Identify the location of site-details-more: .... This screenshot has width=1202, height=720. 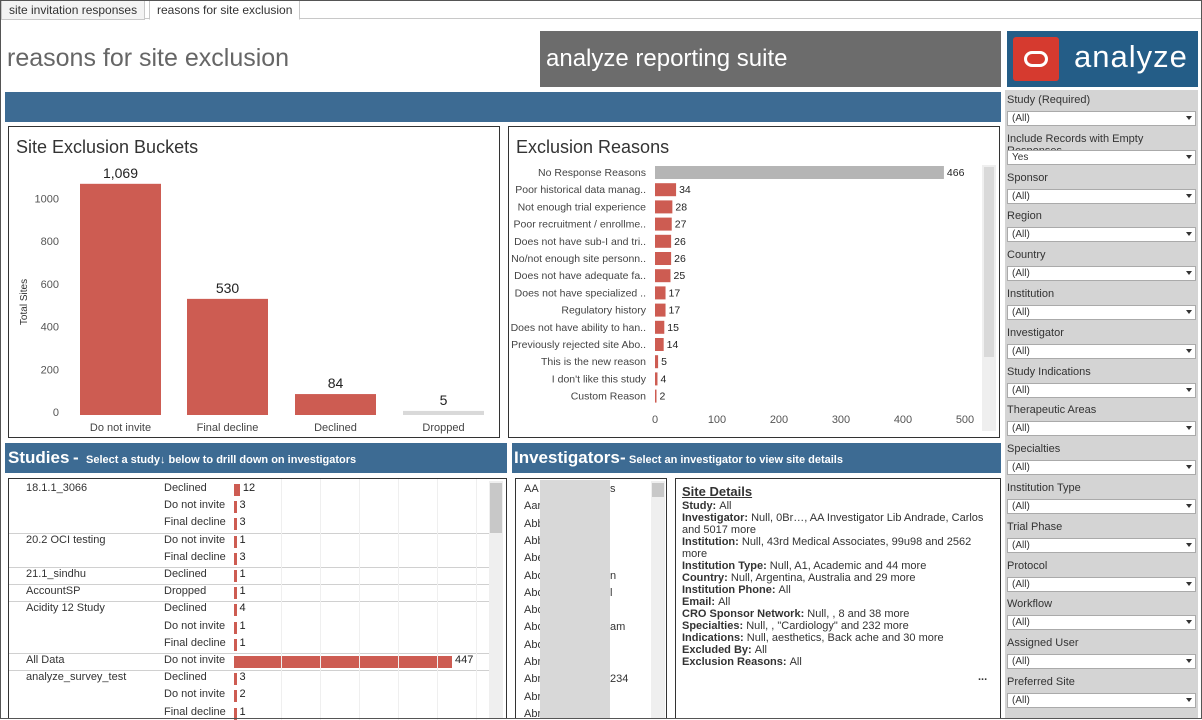
(983, 677).